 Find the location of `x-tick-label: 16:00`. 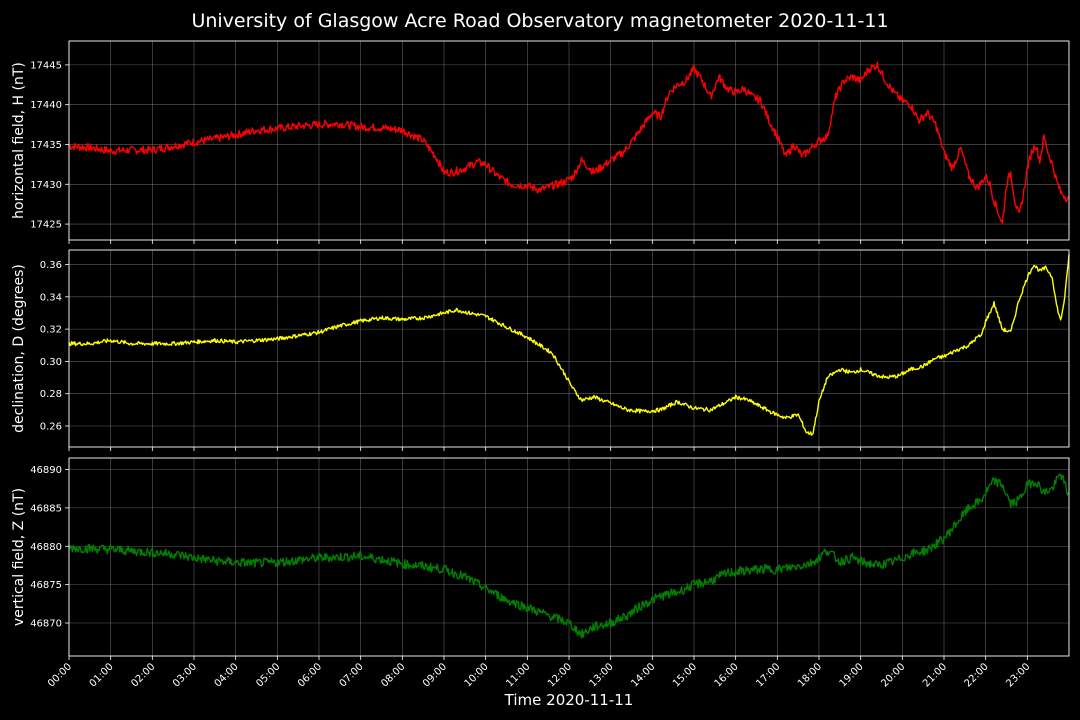

x-tick-label: 16:00 is located at coordinates (727, 675).